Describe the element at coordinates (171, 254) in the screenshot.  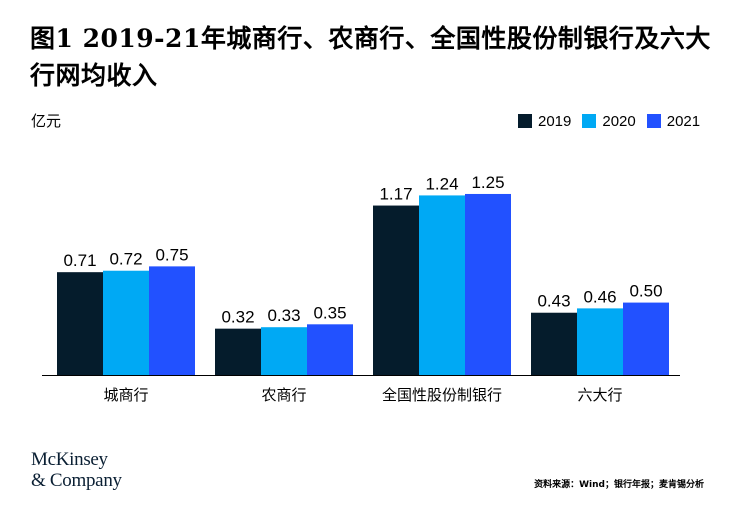
I see `data-label-2021-0: 0.75` at that location.